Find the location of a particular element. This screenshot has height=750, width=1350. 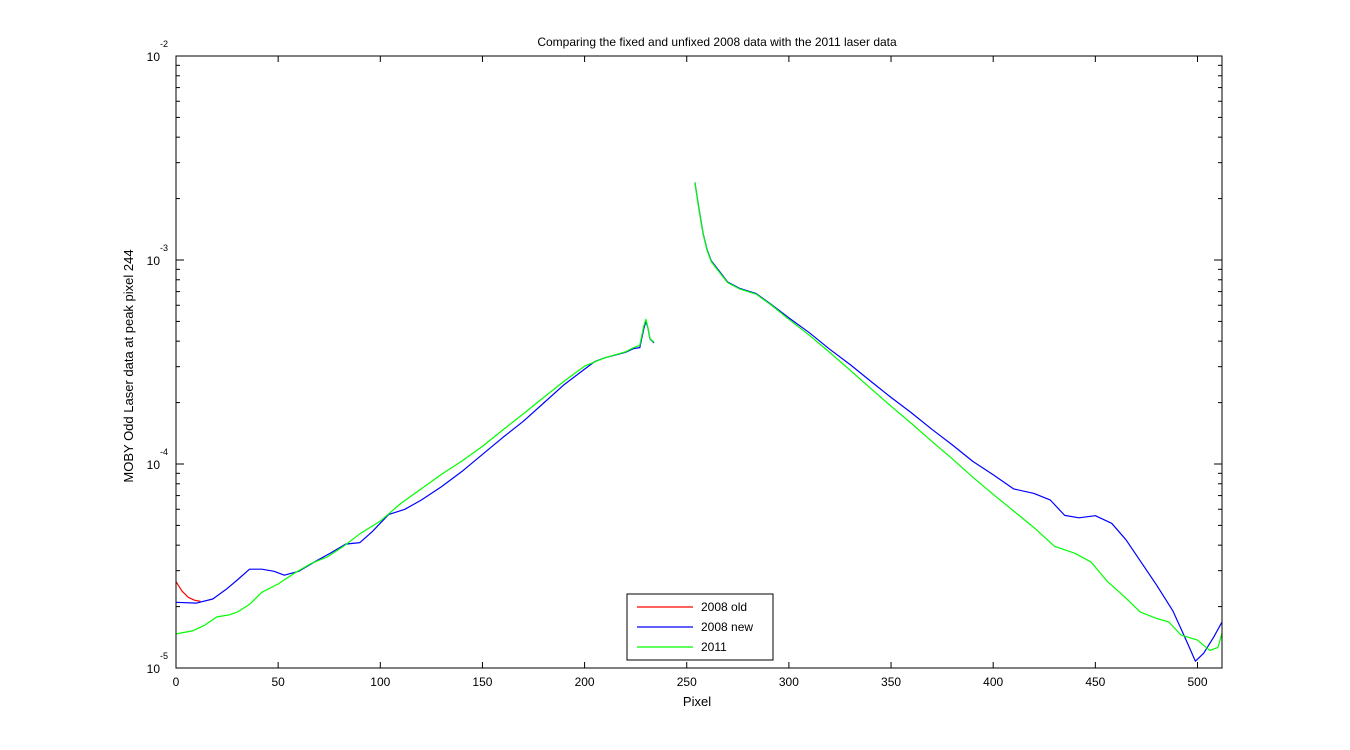

y-axis-label: MOBY Odd Laser data at peak pixel 244 is located at coordinates (128, 365).